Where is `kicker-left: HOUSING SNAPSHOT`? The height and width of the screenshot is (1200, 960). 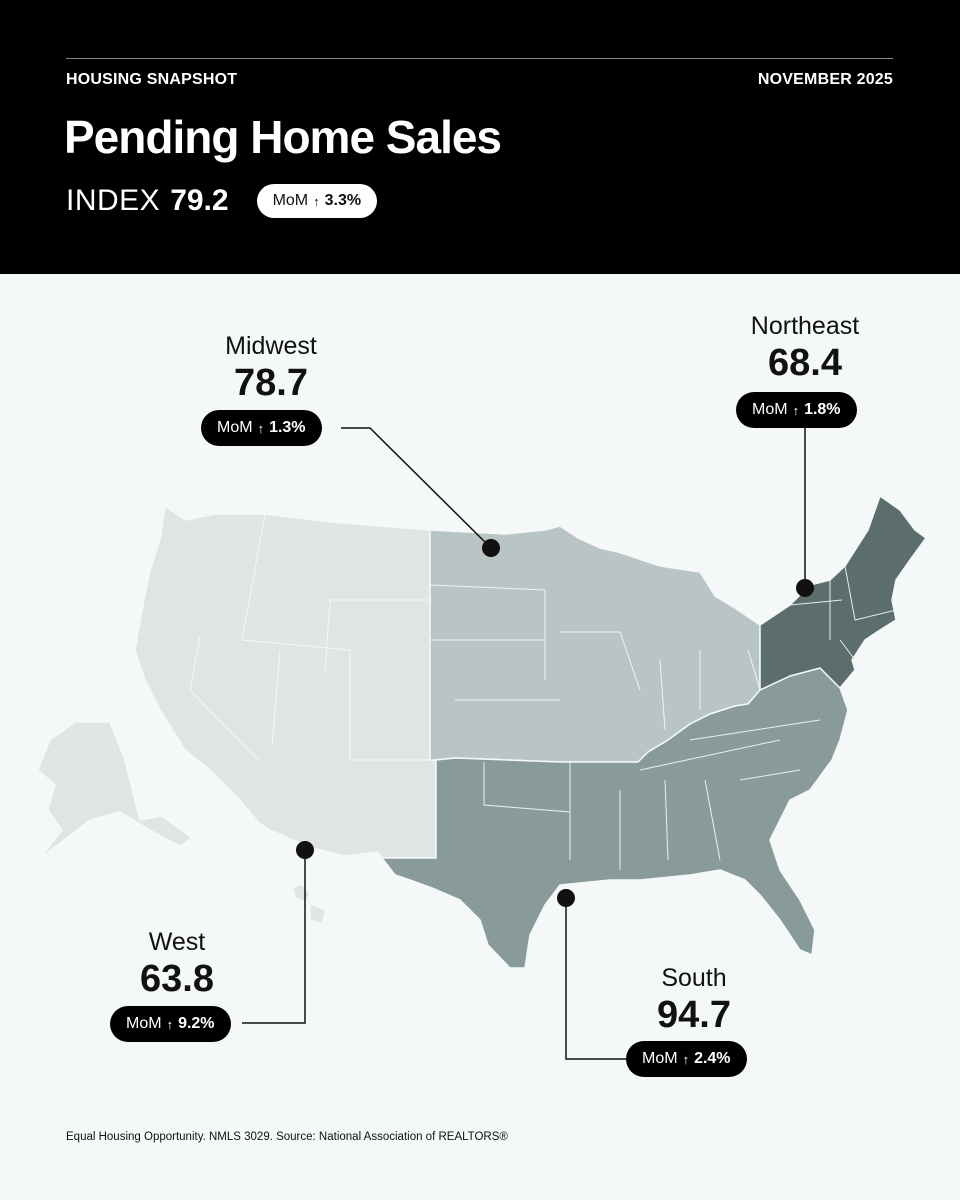
kicker-left: HOUSING SNAPSHOT is located at coordinates (152, 79).